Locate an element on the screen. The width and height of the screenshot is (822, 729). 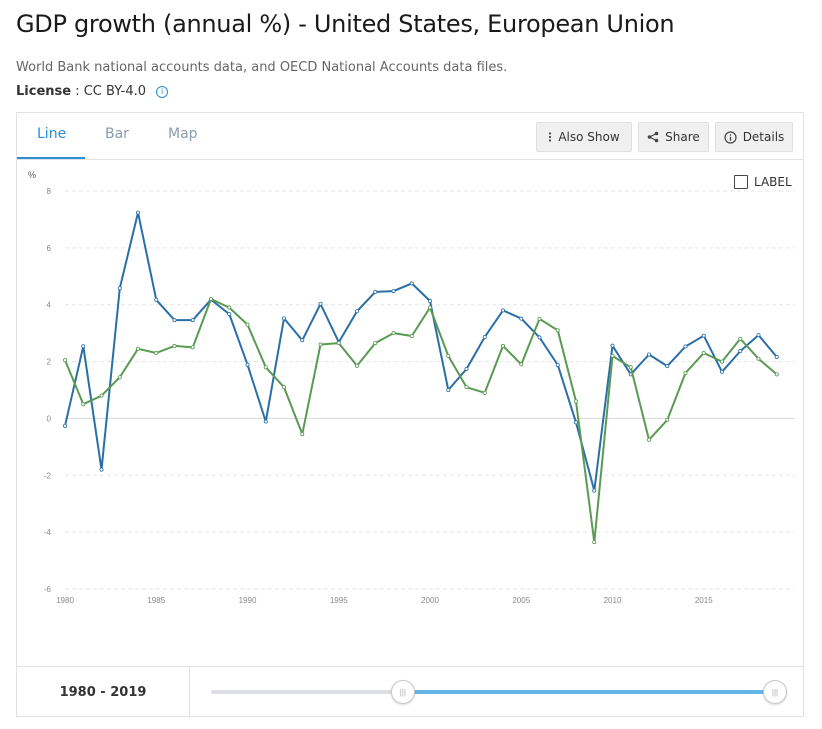
info-icon: i is located at coordinates (162, 92).